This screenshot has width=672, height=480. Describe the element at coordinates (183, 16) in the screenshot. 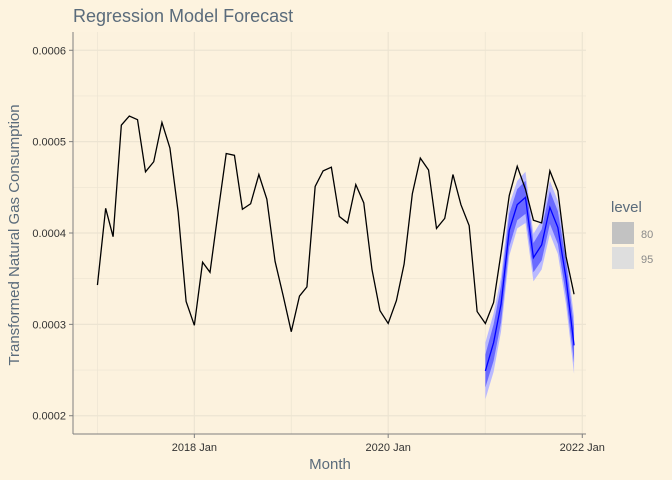

I see `chart-title: Regression Model Forecast` at that location.